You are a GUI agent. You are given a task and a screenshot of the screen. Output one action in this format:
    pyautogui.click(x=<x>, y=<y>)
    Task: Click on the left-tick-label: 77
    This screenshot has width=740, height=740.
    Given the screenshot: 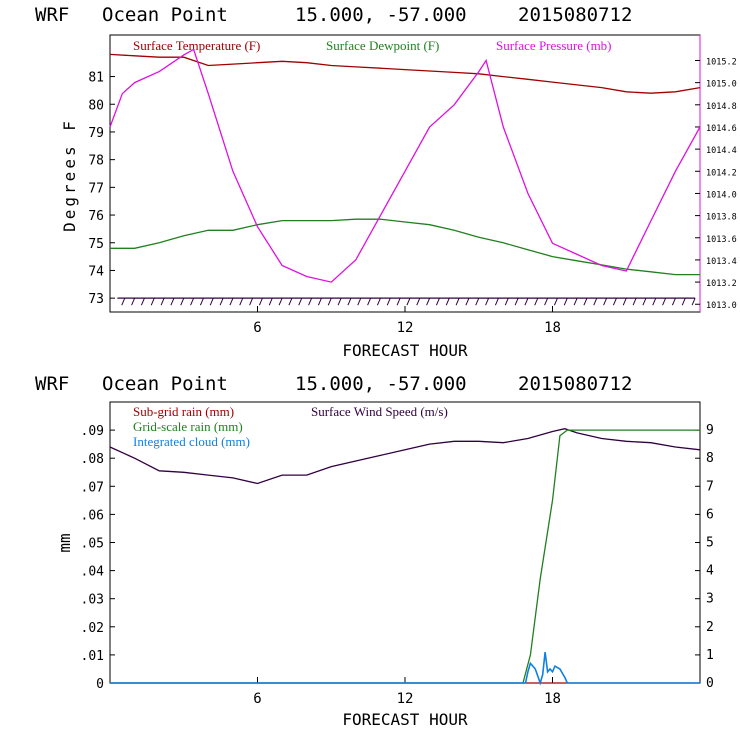 What is the action you would take?
    pyautogui.click(x=96, y=188)
    